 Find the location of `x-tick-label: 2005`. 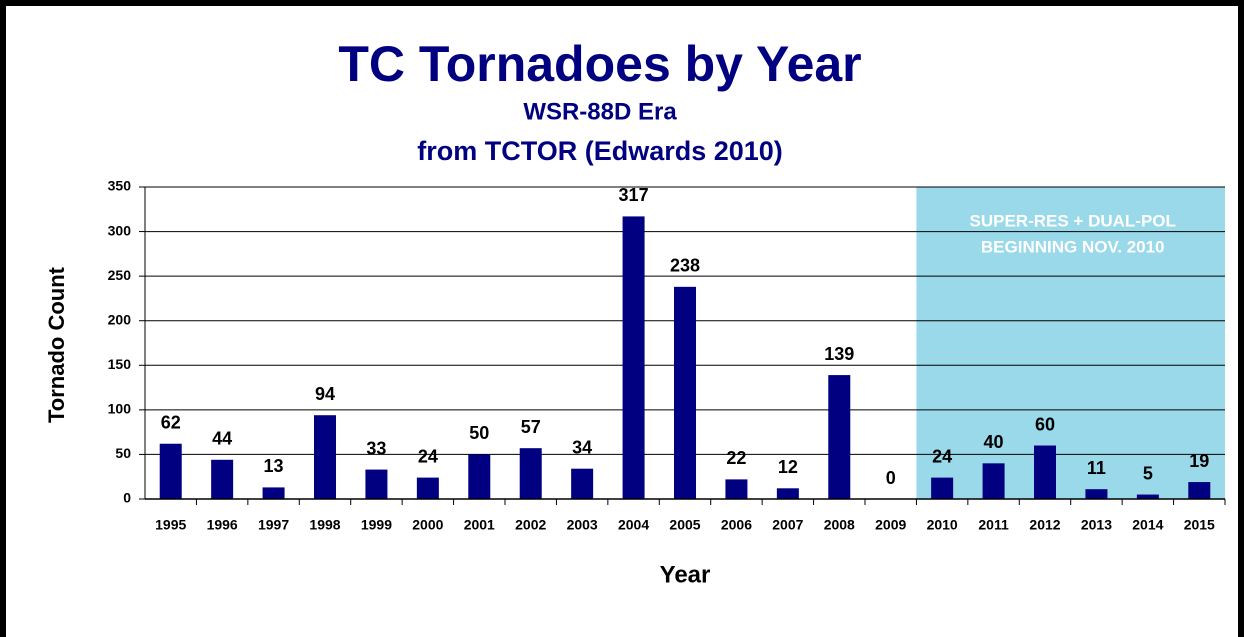

x-tick-label: 2005 is located at coordinates (684, 525).